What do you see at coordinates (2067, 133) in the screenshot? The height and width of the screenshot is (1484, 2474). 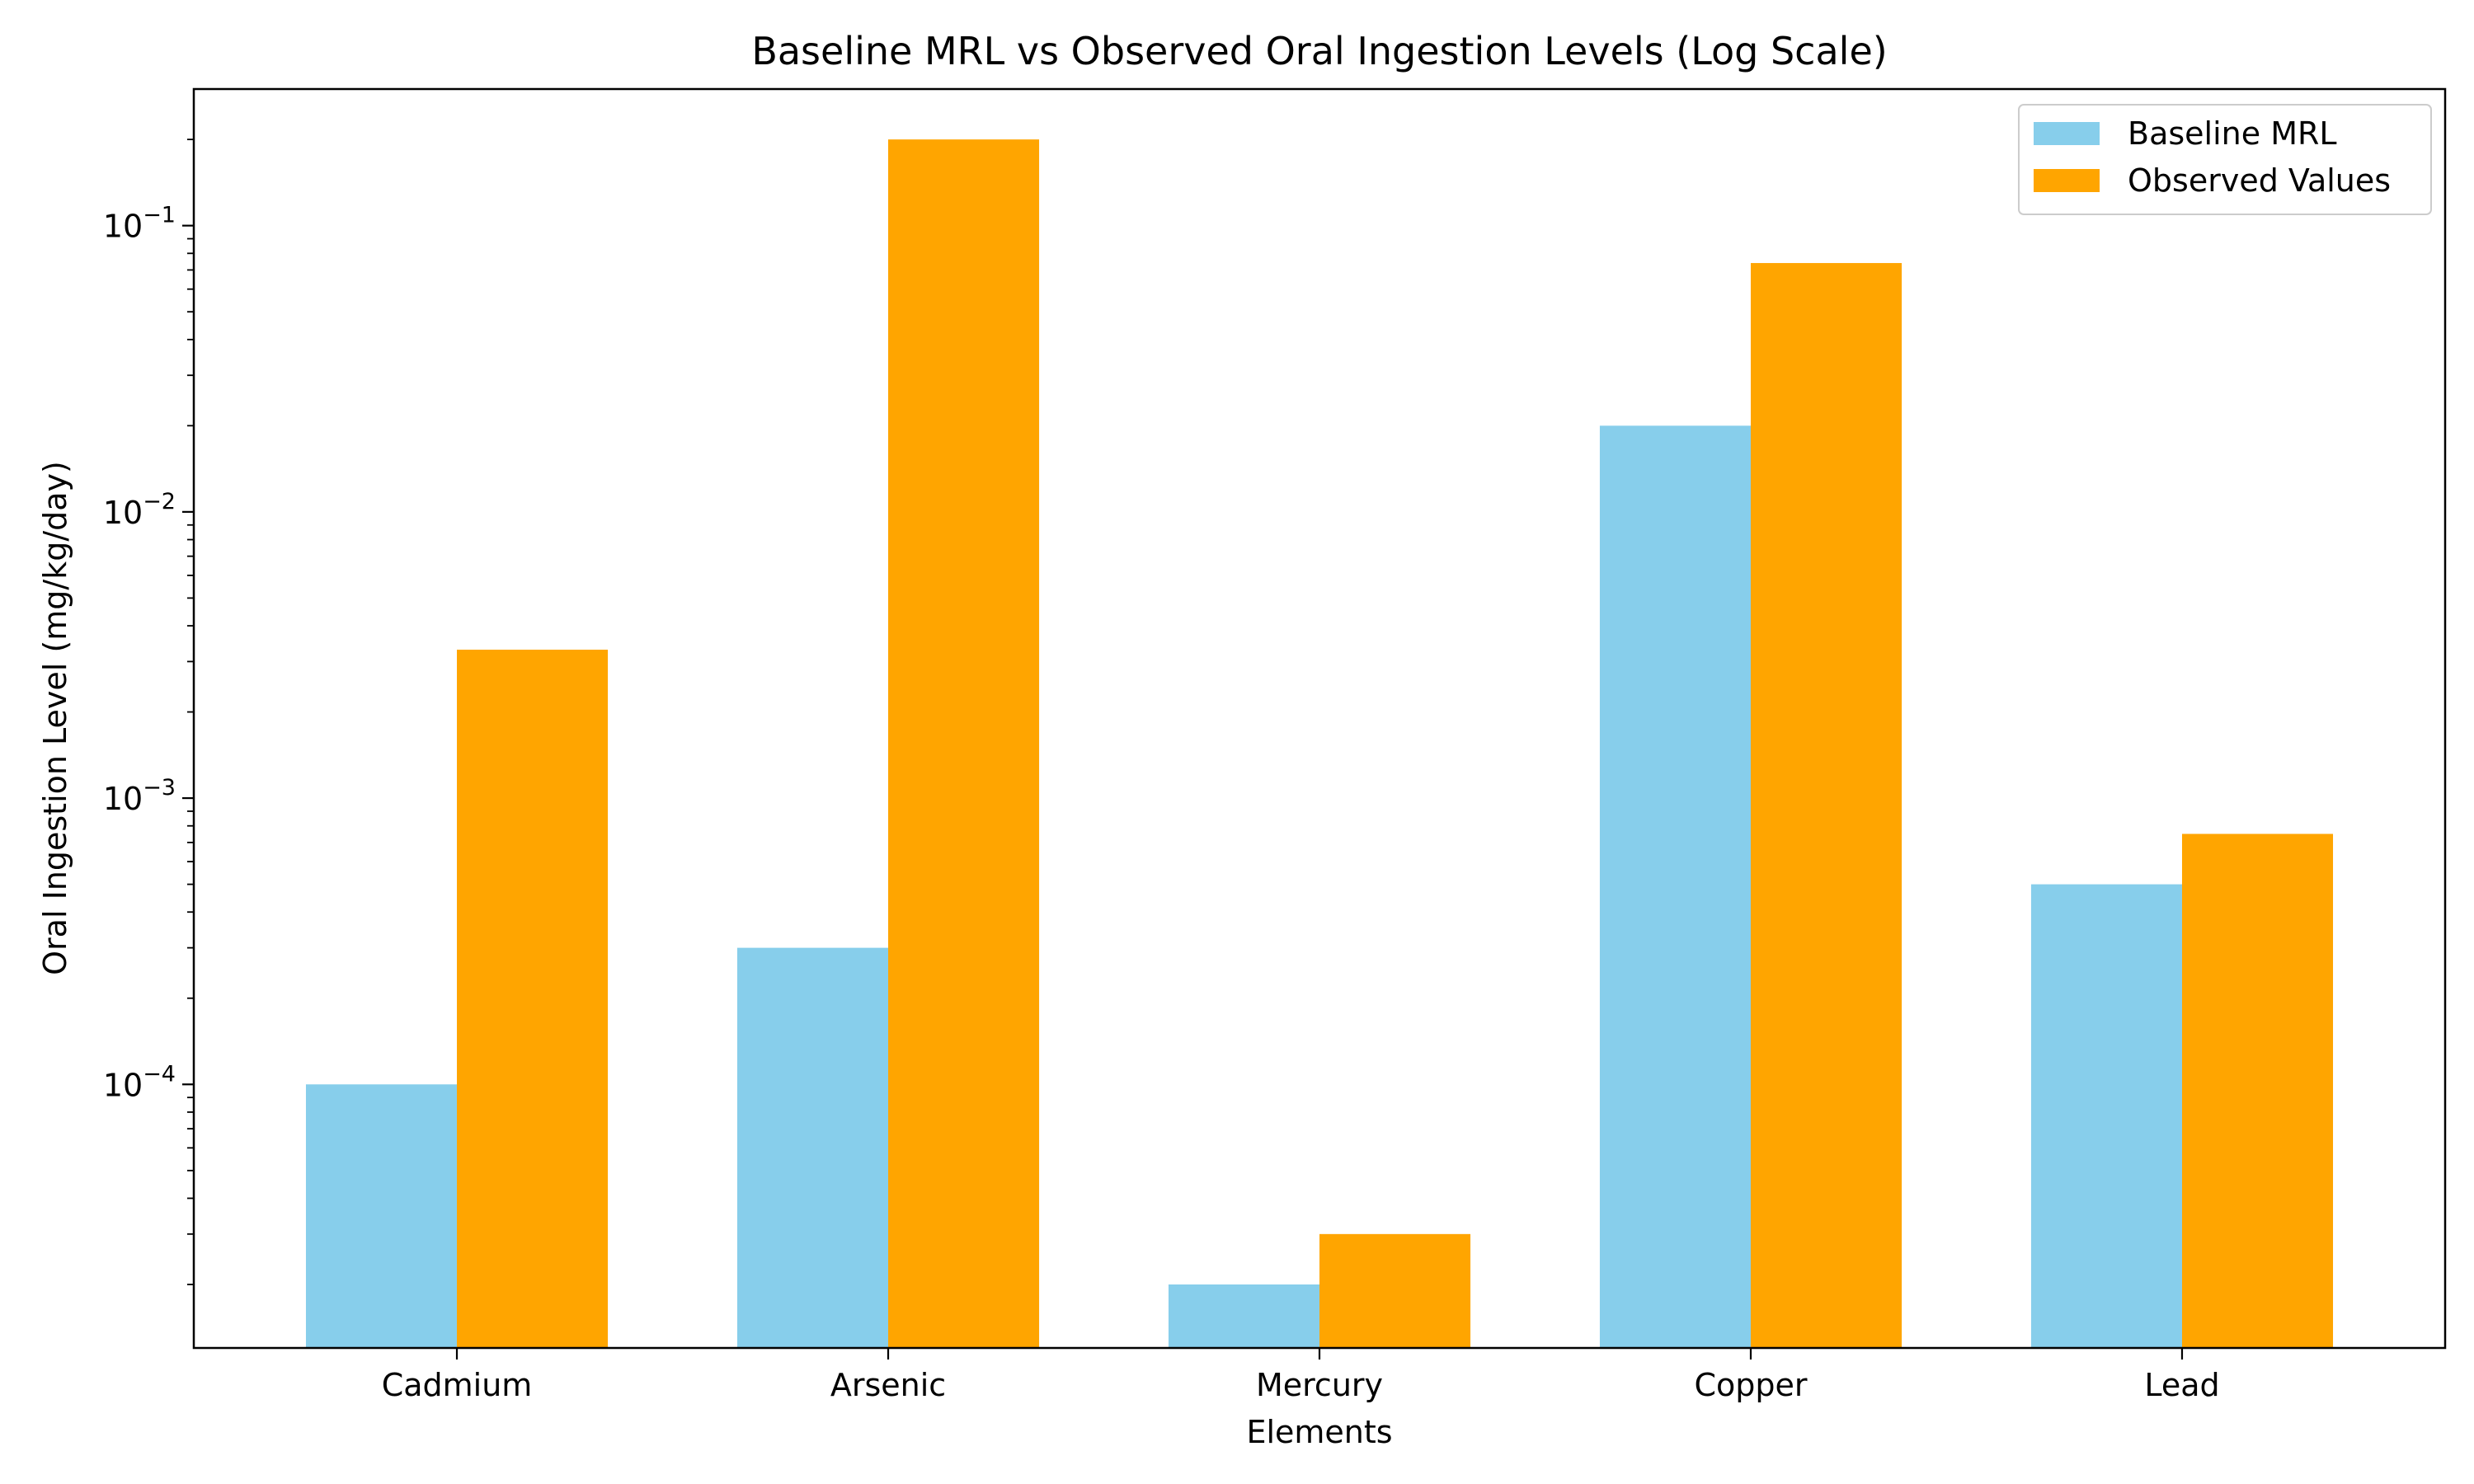 I see `legend-swatch-baseline-mrl` at bounding box center [2067, 133].